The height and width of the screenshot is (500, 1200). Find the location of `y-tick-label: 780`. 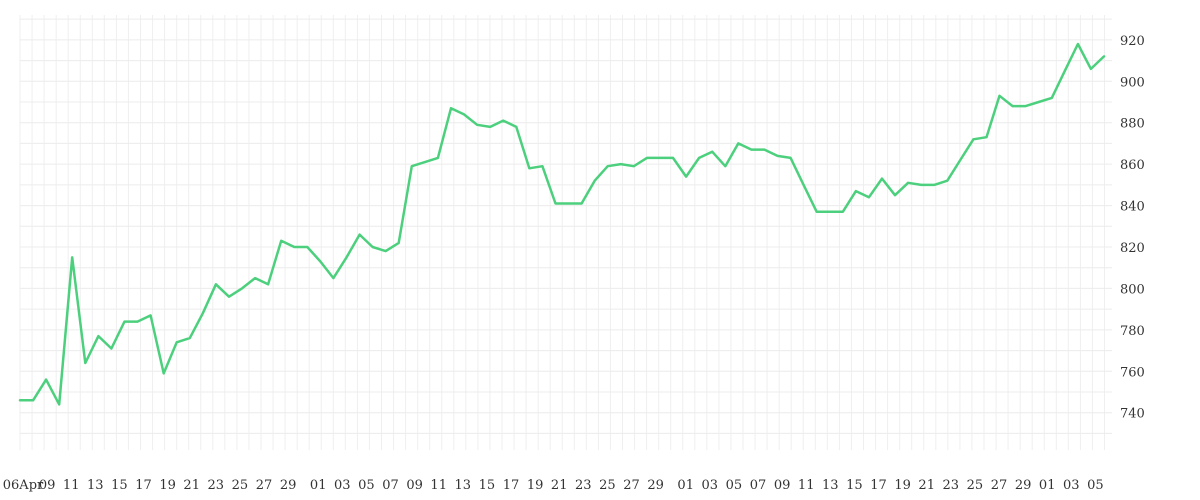

y-tick-label: 780 is located at coordinates (1132, 331).